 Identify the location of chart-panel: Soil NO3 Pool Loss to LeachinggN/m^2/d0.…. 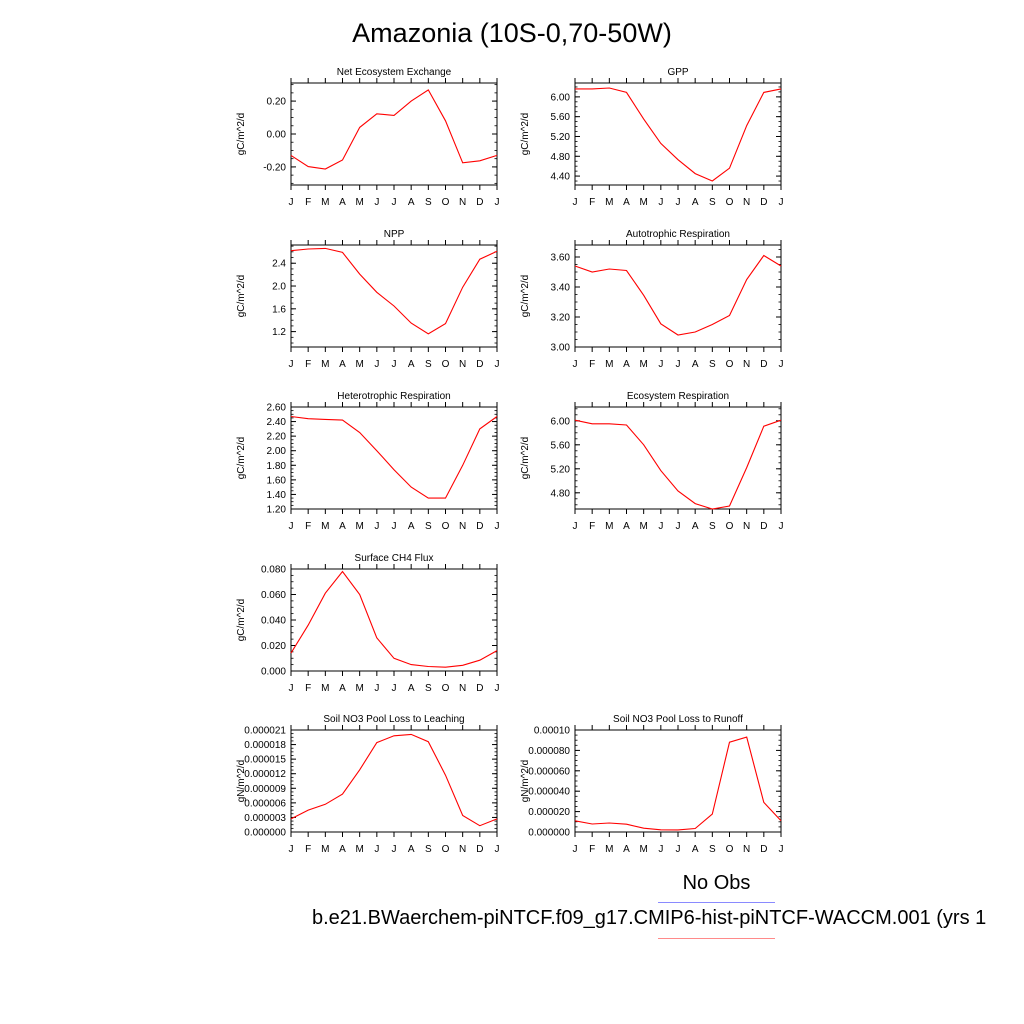
(368, 784).